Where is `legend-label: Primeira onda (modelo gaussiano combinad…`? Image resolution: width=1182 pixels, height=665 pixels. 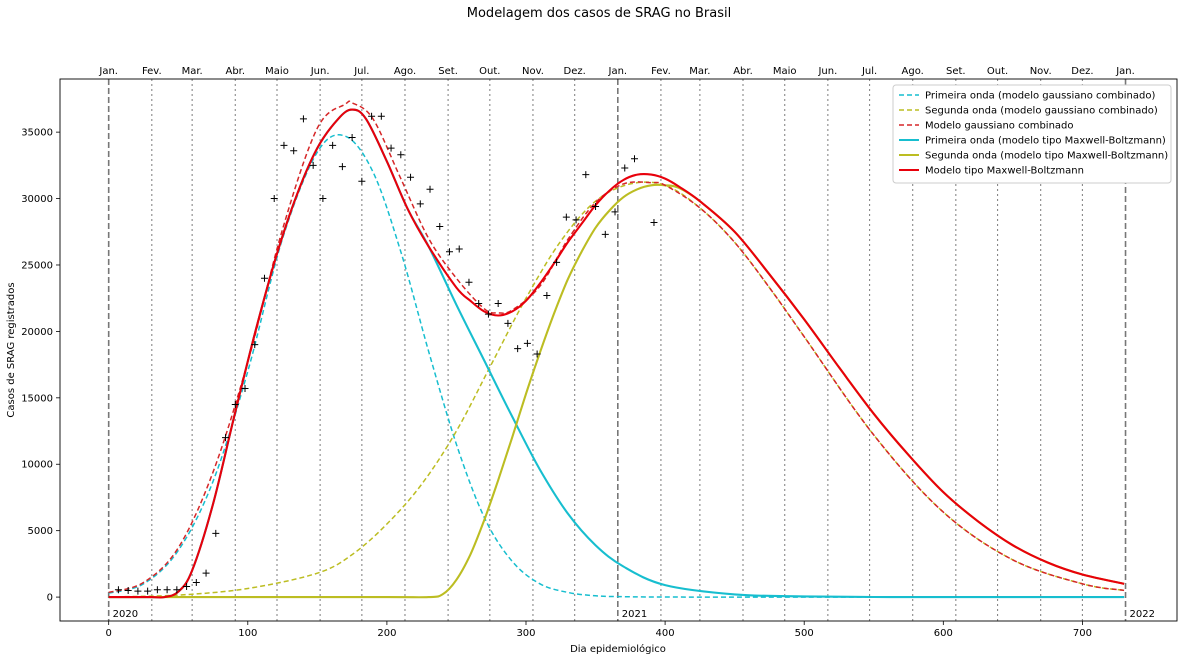
legend-label: Primeira onda (modelo gaussiano combinad… is located at coordinates (1040, 96).